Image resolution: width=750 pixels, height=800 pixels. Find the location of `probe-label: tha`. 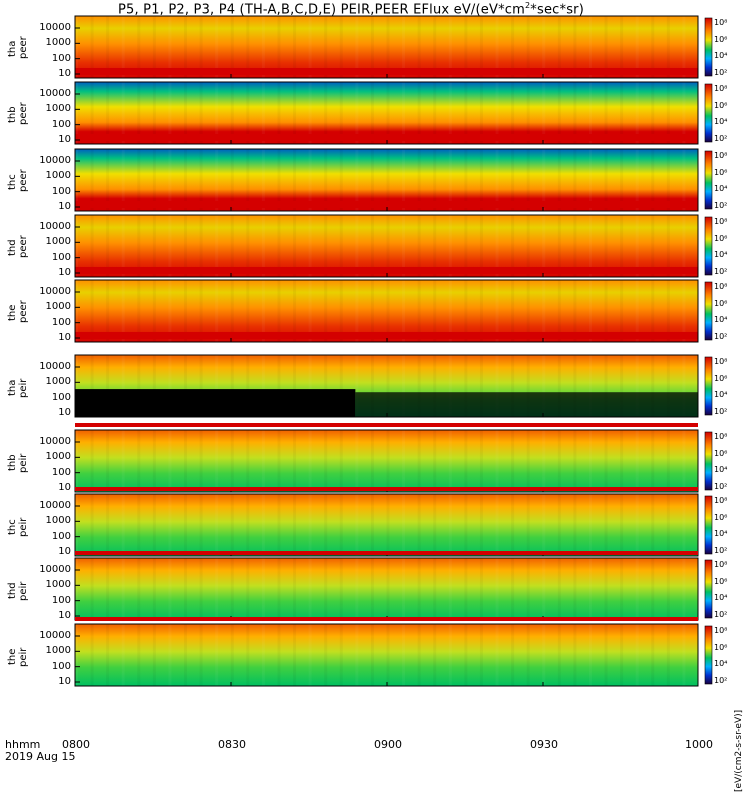

probe-label: tha is located at coordinates (12, 387).